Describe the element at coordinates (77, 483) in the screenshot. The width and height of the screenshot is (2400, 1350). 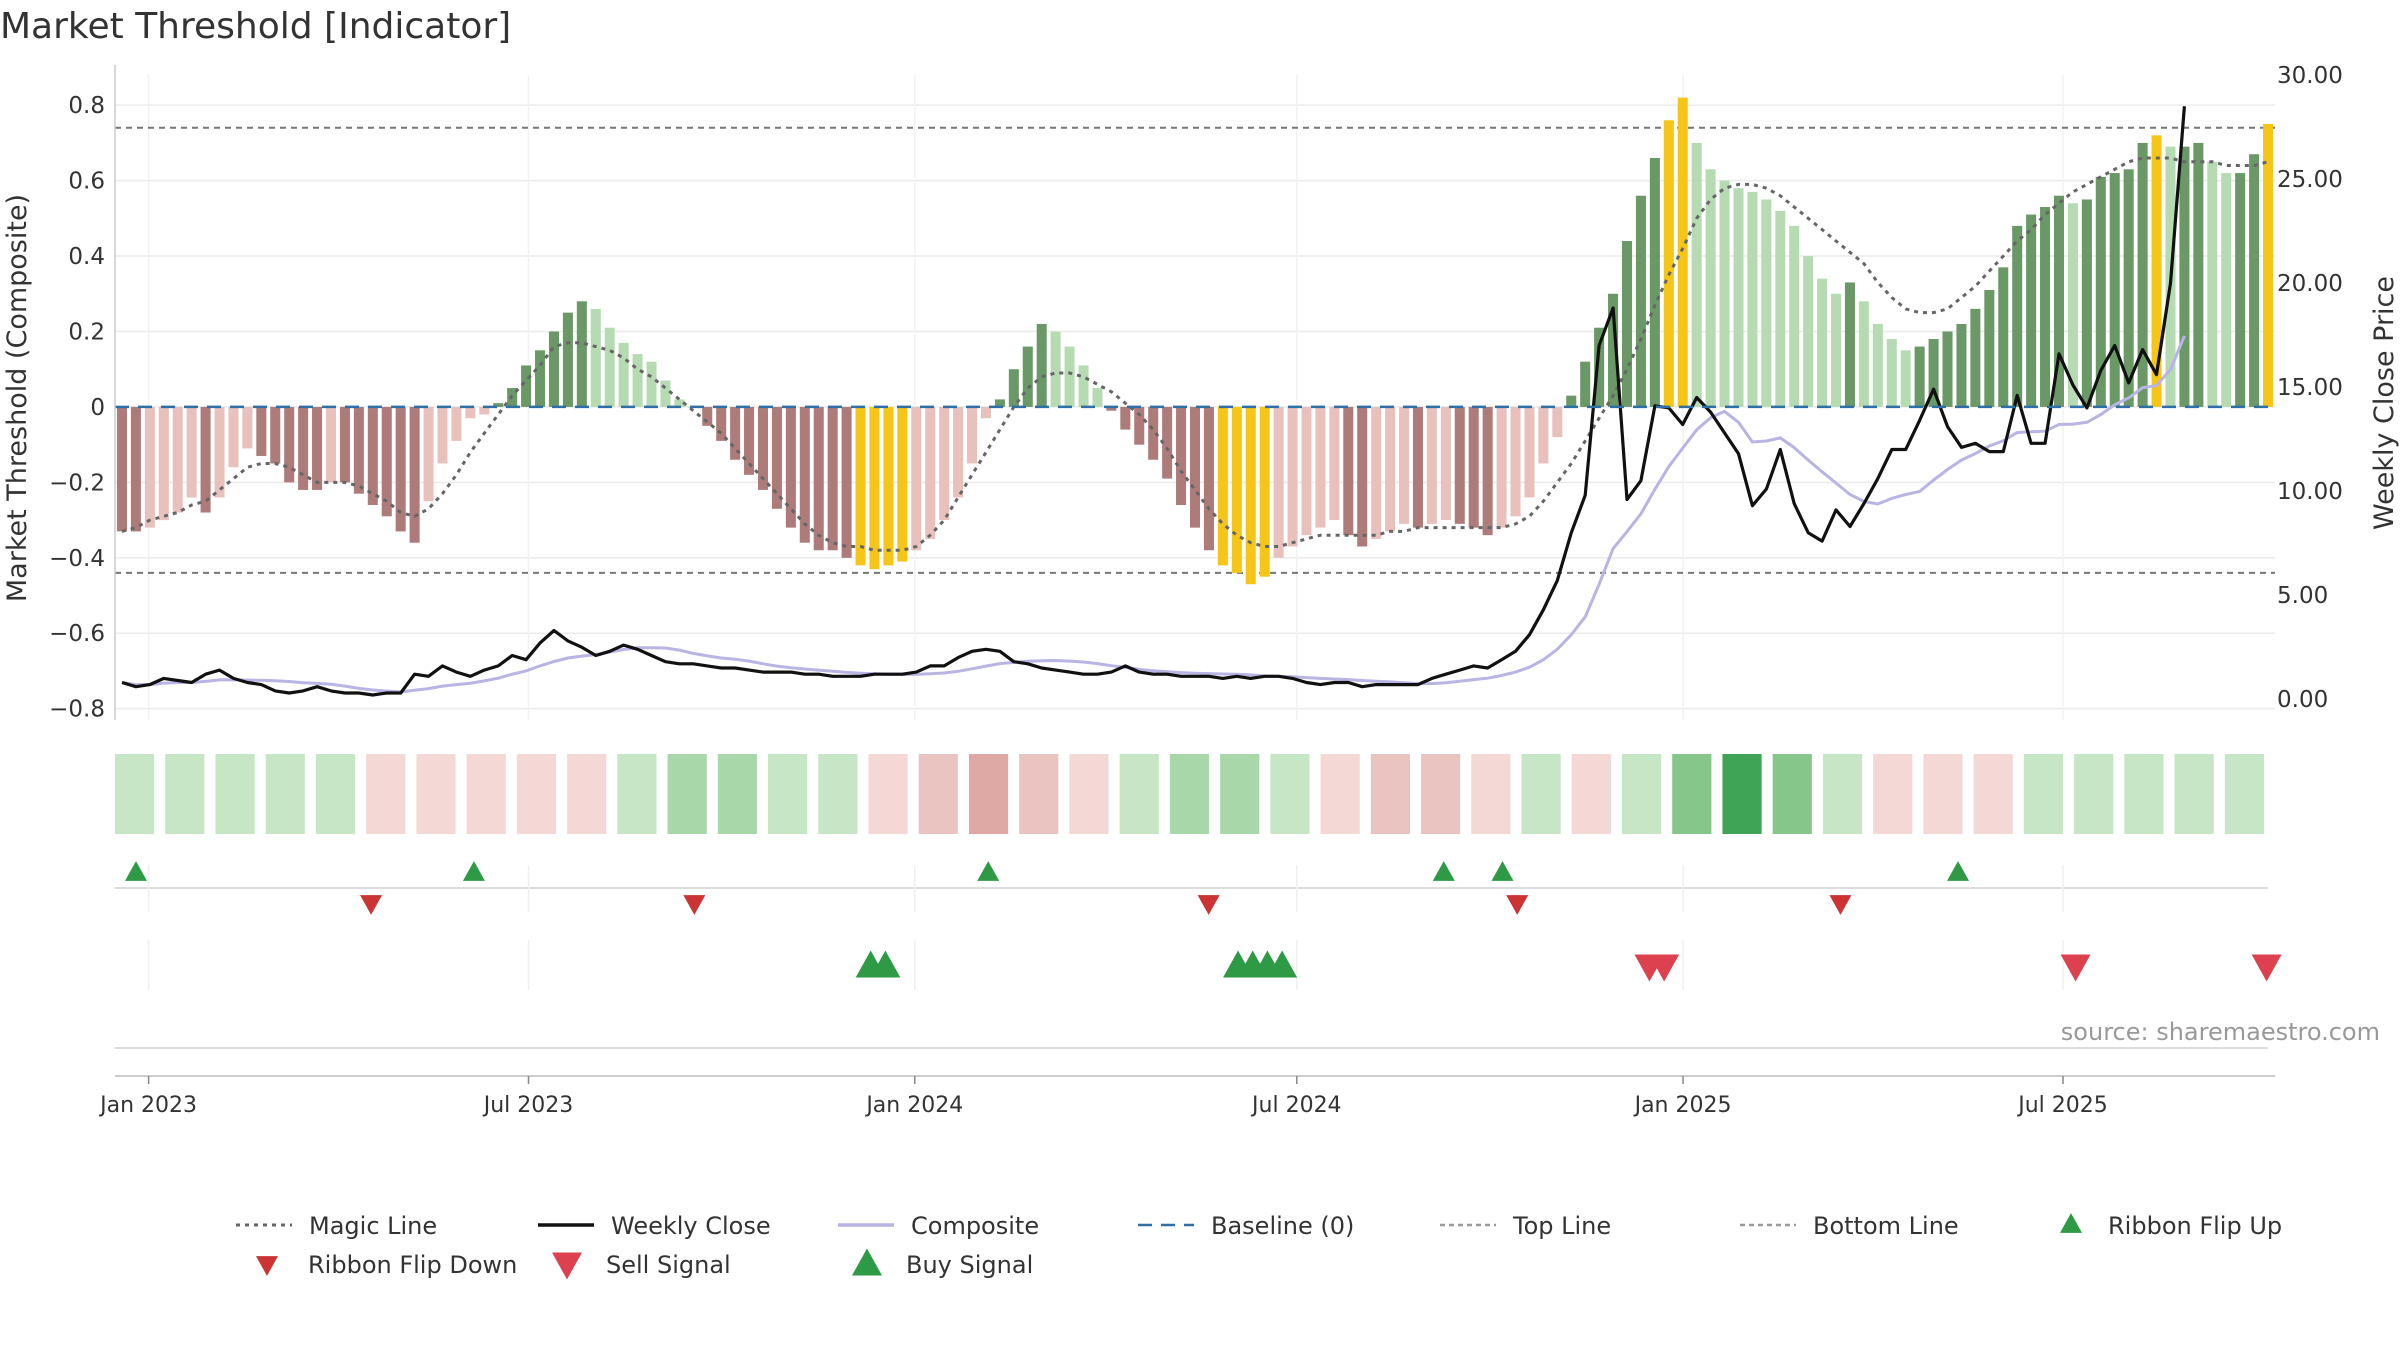
I see `y-left-tick-label: −0.2` at that location.